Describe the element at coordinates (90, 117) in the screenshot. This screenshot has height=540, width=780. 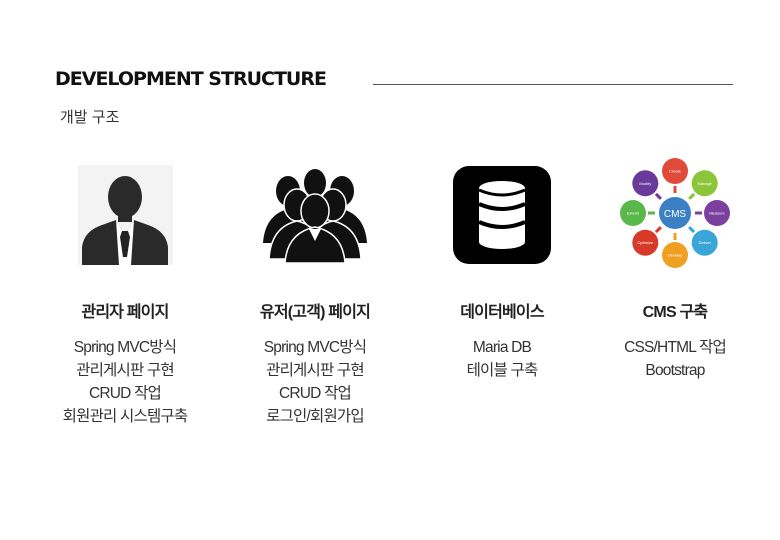
I see `page-subtitle: 개발 구조` at that location.